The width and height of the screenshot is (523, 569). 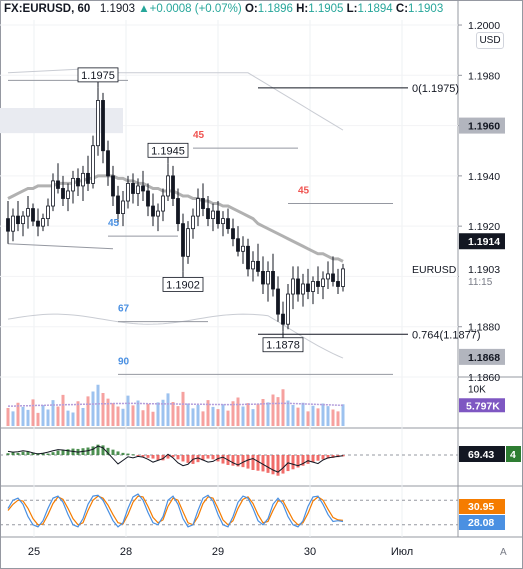 What do you see at coordinates (402, 9) in the screenshot?
I see `close-label: C:` at bounding box center [402, 9].